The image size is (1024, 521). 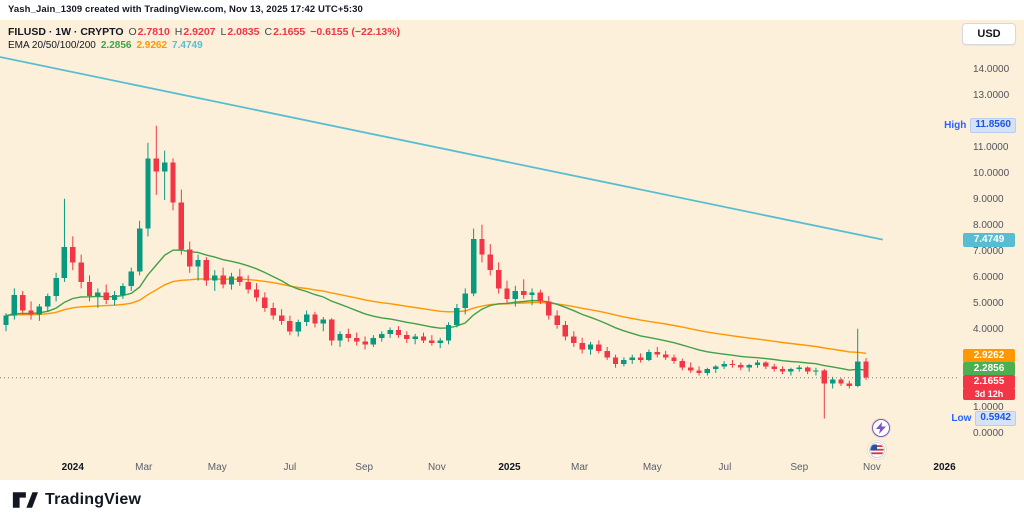 What do you see at coordinates (988, 225) in the screenshot?
I see `price-tick-label: 8.0000` at bounding box center [988, 225].